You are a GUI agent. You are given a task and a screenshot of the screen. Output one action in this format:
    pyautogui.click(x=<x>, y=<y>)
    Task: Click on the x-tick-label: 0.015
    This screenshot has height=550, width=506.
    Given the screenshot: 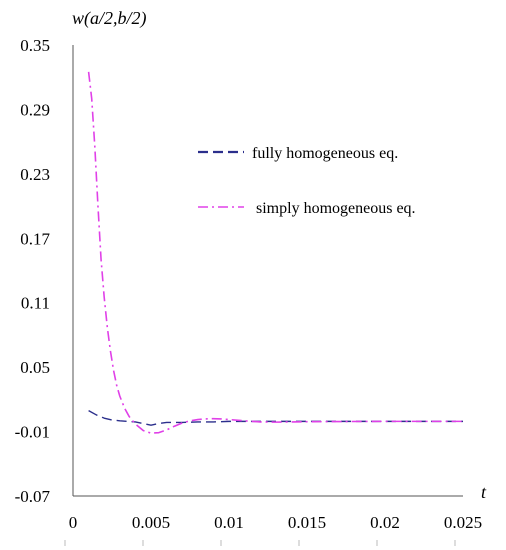 What is the action you would take?
    pyautogui.click(x=307, y=522)
    